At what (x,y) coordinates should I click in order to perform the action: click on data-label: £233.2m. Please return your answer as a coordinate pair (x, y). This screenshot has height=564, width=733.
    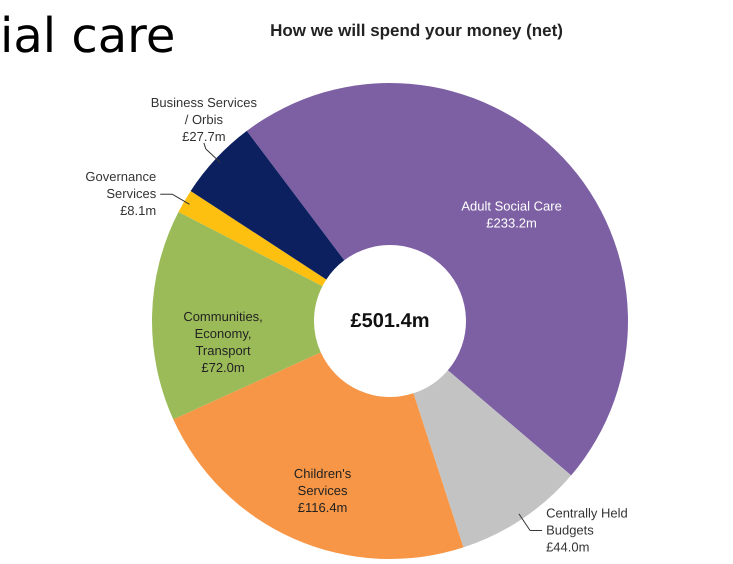
    Looking at the image, I should click on (511, 223).